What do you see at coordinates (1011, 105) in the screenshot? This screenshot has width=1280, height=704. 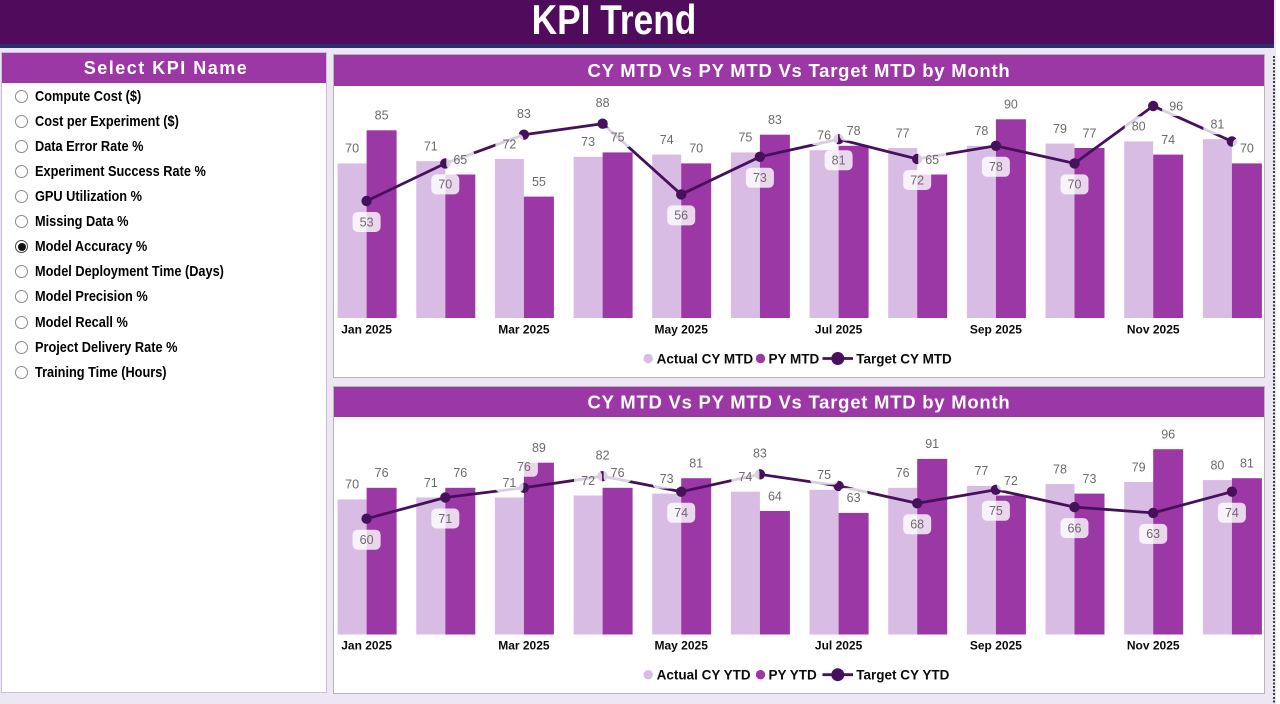 I see `svg-text: 90` at bounding box center [1011, 105].